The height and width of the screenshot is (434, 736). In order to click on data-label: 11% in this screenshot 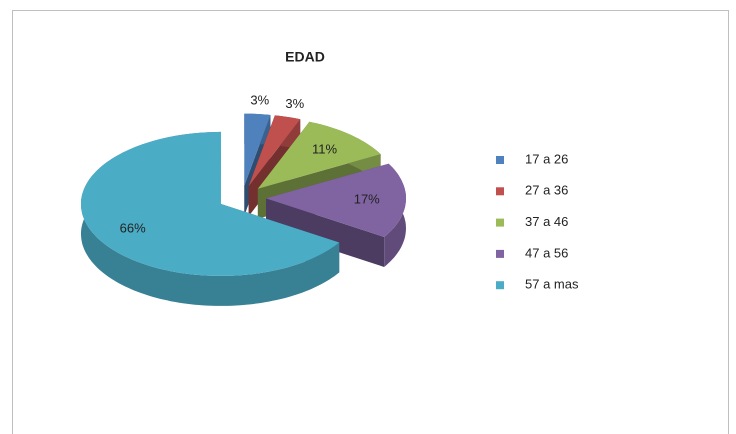, I will do `click(324, 148)`.